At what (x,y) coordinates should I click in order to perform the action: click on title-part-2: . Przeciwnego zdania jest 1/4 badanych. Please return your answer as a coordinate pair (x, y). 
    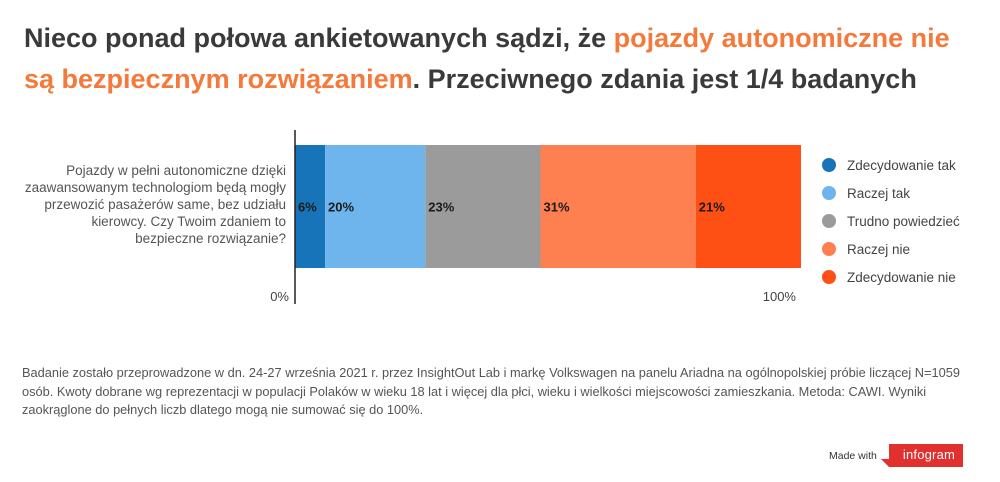
    Looking at the image, I should click on (664, 79).